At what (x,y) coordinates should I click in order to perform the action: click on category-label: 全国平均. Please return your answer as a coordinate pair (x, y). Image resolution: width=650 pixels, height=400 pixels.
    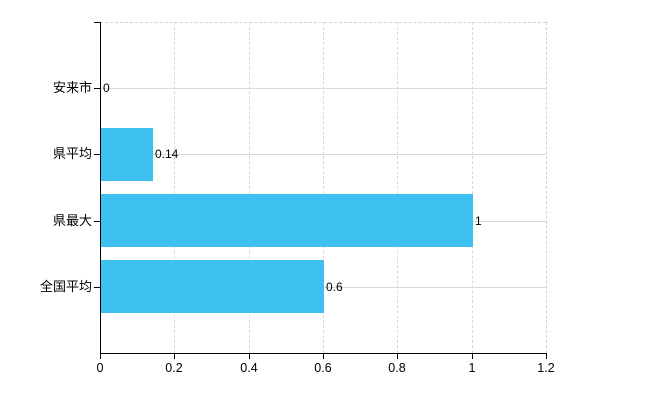
    Looking at the image, I should click on (65, 286).